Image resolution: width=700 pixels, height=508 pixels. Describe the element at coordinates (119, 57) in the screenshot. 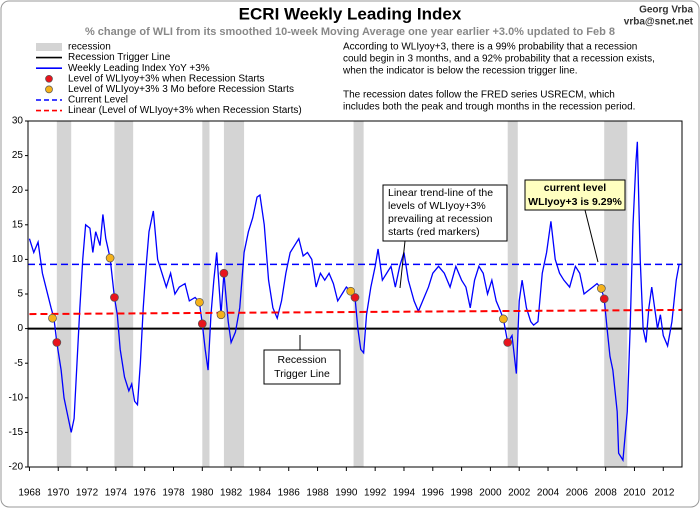

I see `legend-label: Recession Trigger Line` at that location.